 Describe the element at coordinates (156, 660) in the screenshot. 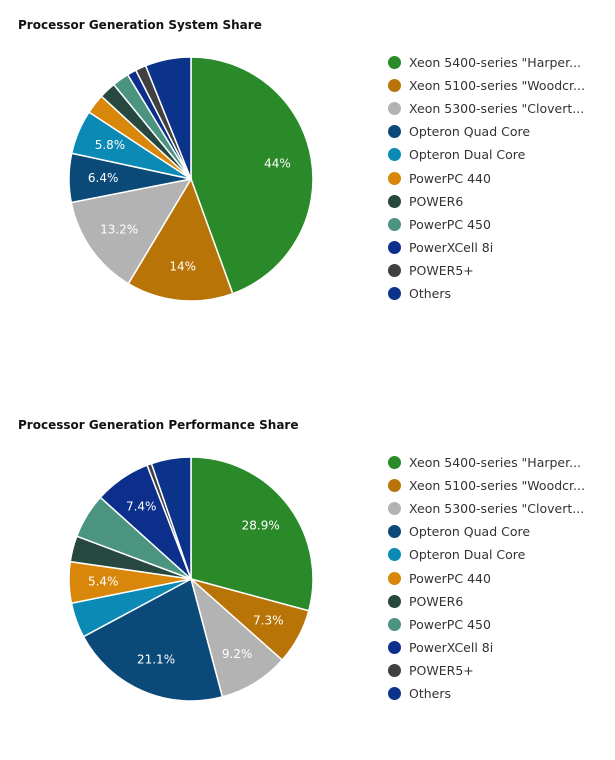

I see `data-label: 21.1%` at that location.